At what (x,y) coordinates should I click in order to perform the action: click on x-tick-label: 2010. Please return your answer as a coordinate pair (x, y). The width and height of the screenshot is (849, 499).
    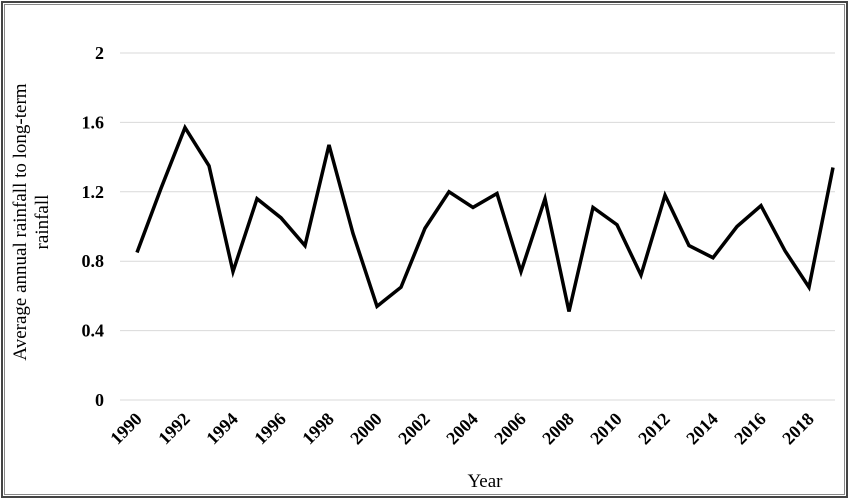
    Looking at the image, I should click on (606, 429).